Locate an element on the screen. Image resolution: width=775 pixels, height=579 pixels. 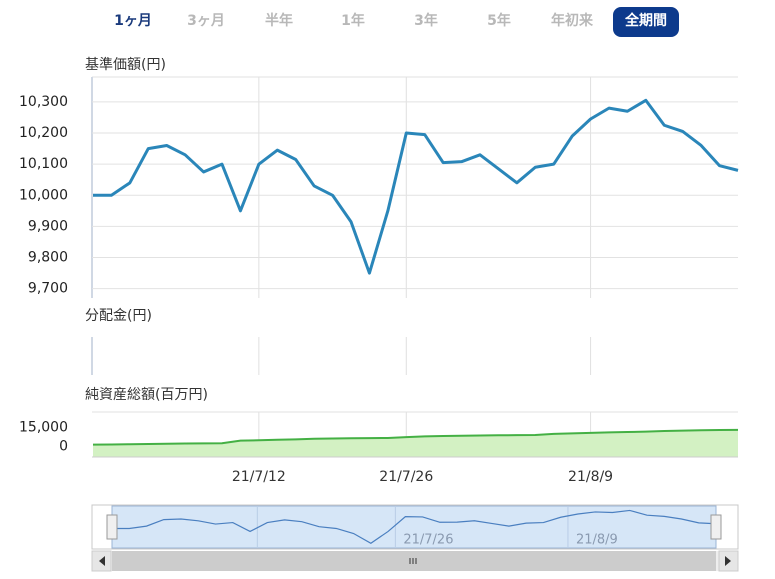
navigator-mask is located at coordinates (414, 527).